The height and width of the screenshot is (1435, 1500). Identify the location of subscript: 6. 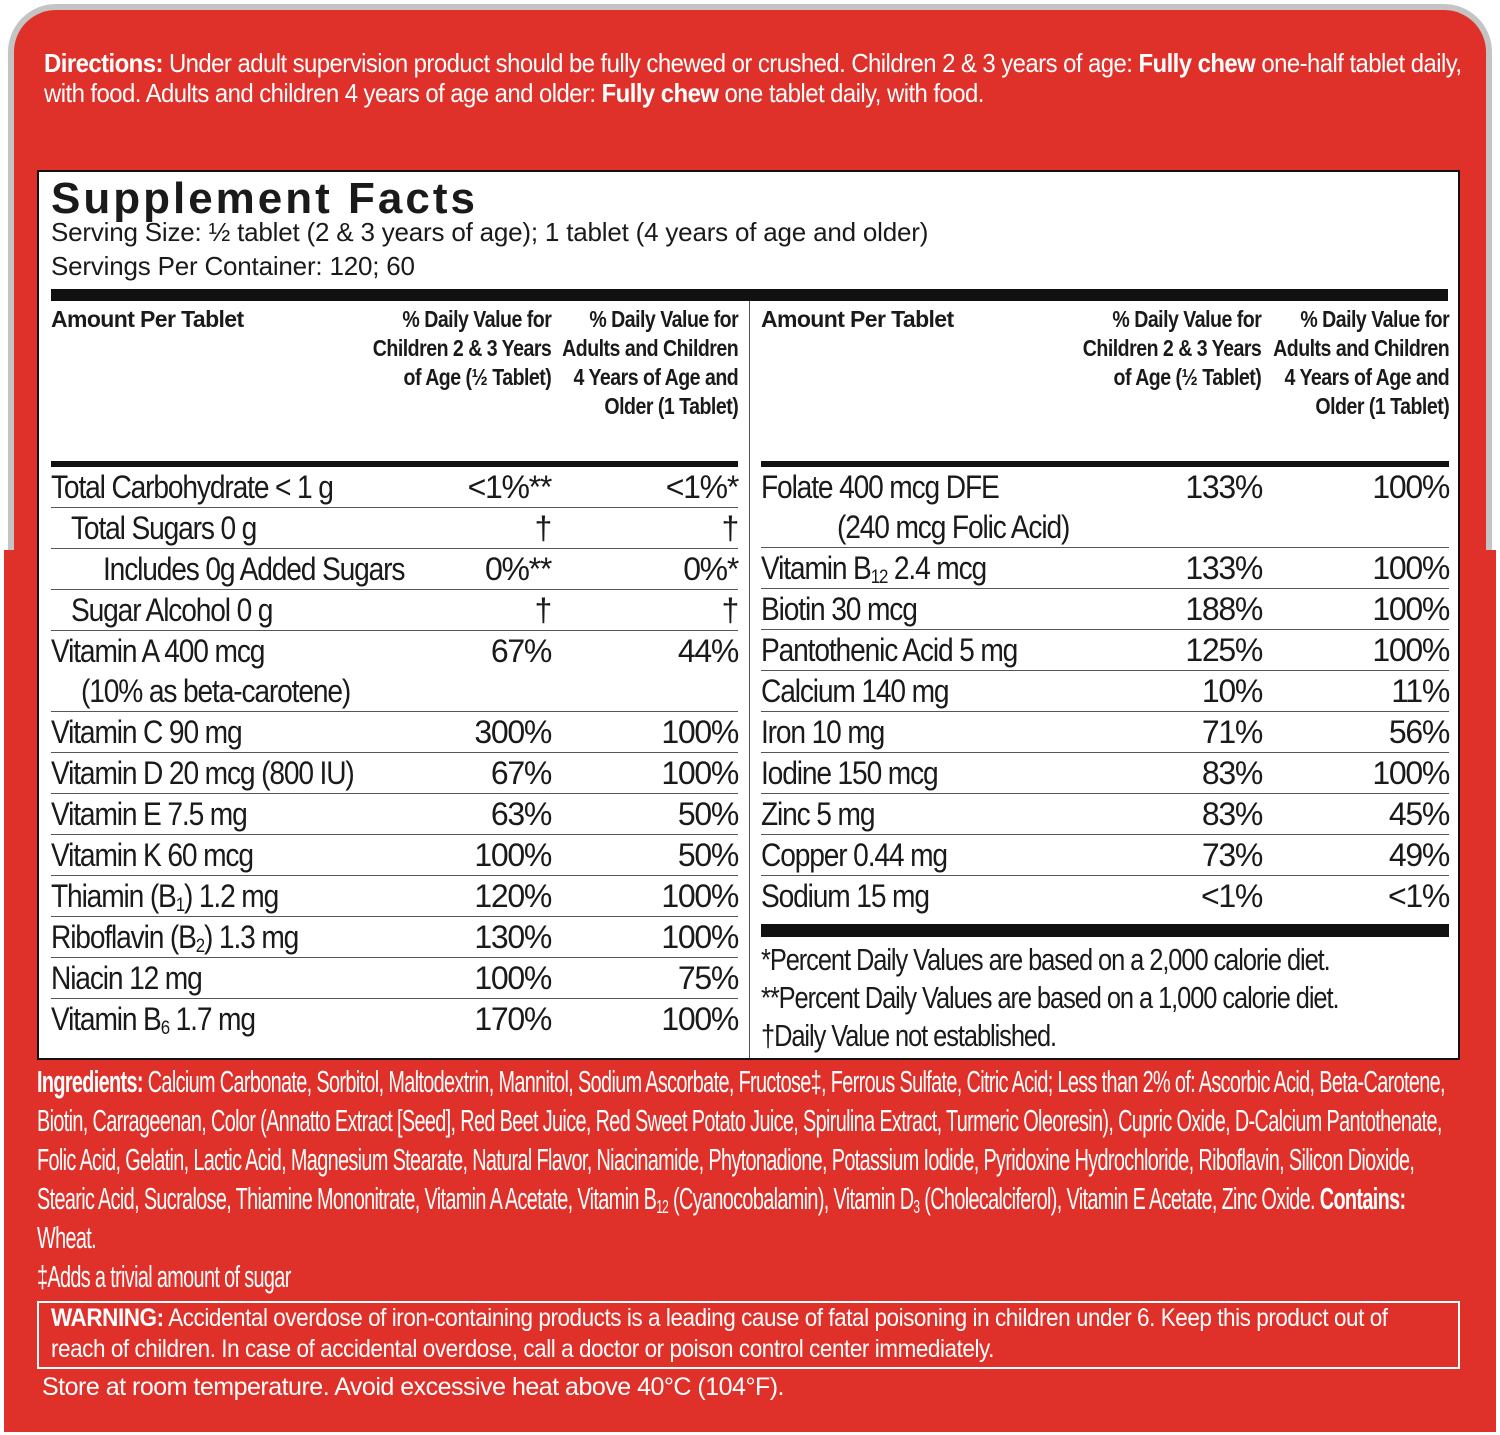
(165, 1028).